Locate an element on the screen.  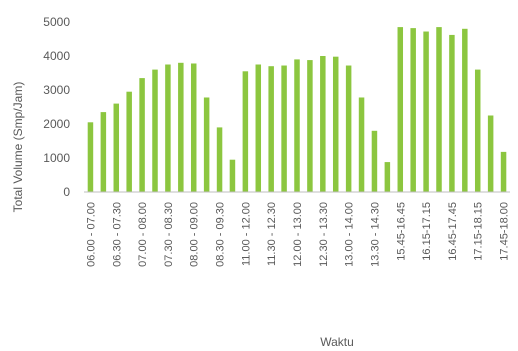
x-tick-label: 12.00 - 13.00 is located at coordinates (298, 234).